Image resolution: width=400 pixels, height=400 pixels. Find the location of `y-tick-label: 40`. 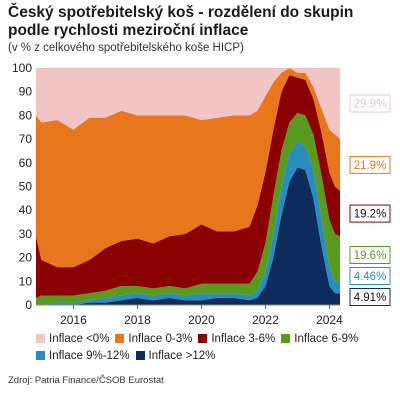

y-tick-label: 40 is located at coordinates (26, 210).